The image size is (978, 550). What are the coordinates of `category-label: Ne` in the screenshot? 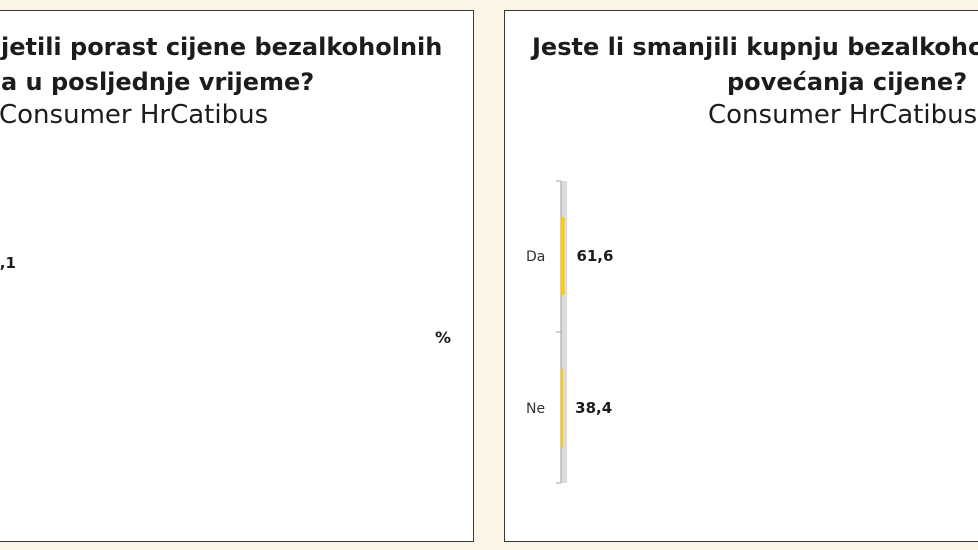 It's located at (535, 409).